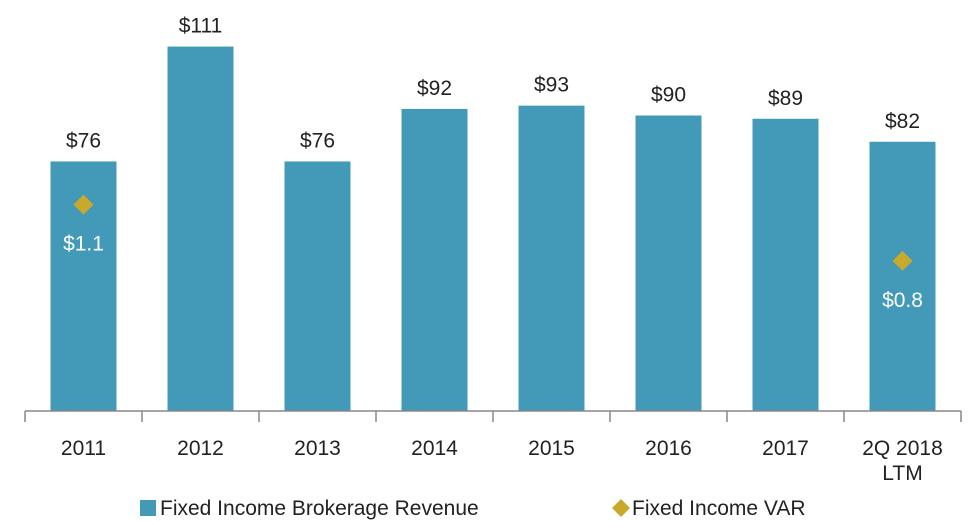 The height and width of the screenshot is (521, 971). Describe the element at coordinates (319, 508) in the screenshot. I see `legend-label: Fixed Income Brokerage Revenue` at that location.